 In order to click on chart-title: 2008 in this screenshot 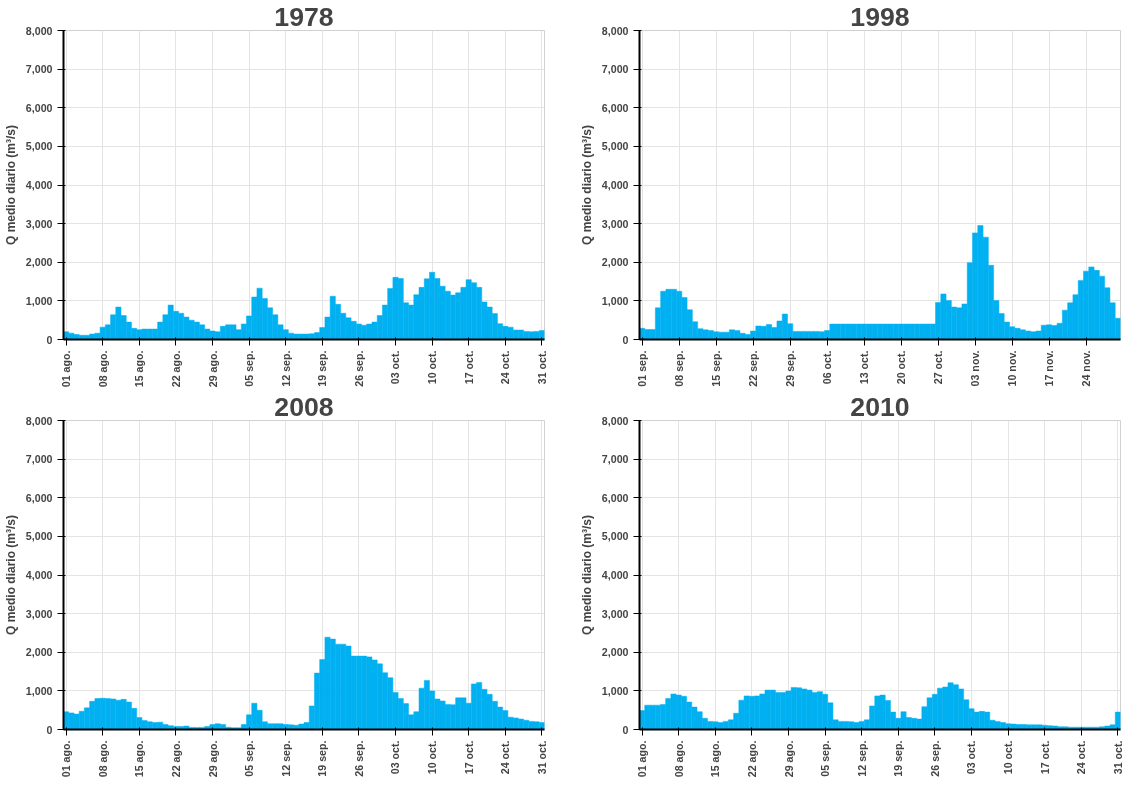, I will do `click(304, 406)`.